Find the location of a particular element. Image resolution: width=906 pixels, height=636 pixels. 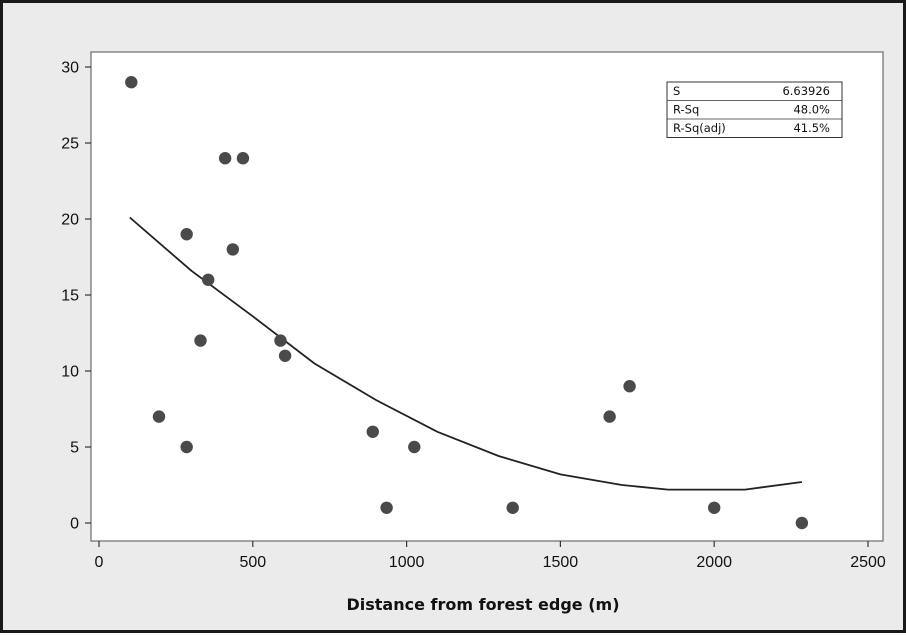

x-tick-label: 2500 is located at coordinates (868, 562).